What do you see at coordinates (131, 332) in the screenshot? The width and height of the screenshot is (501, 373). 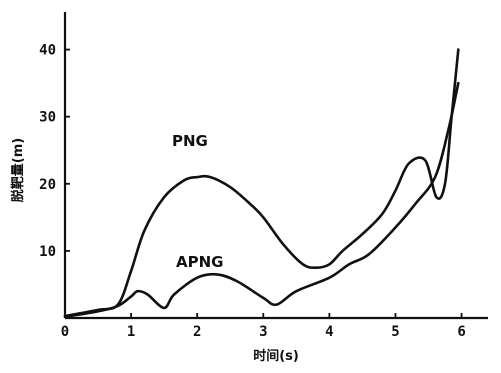 I see `x-tick-label-1: 1` at bounding box center [131, 332].